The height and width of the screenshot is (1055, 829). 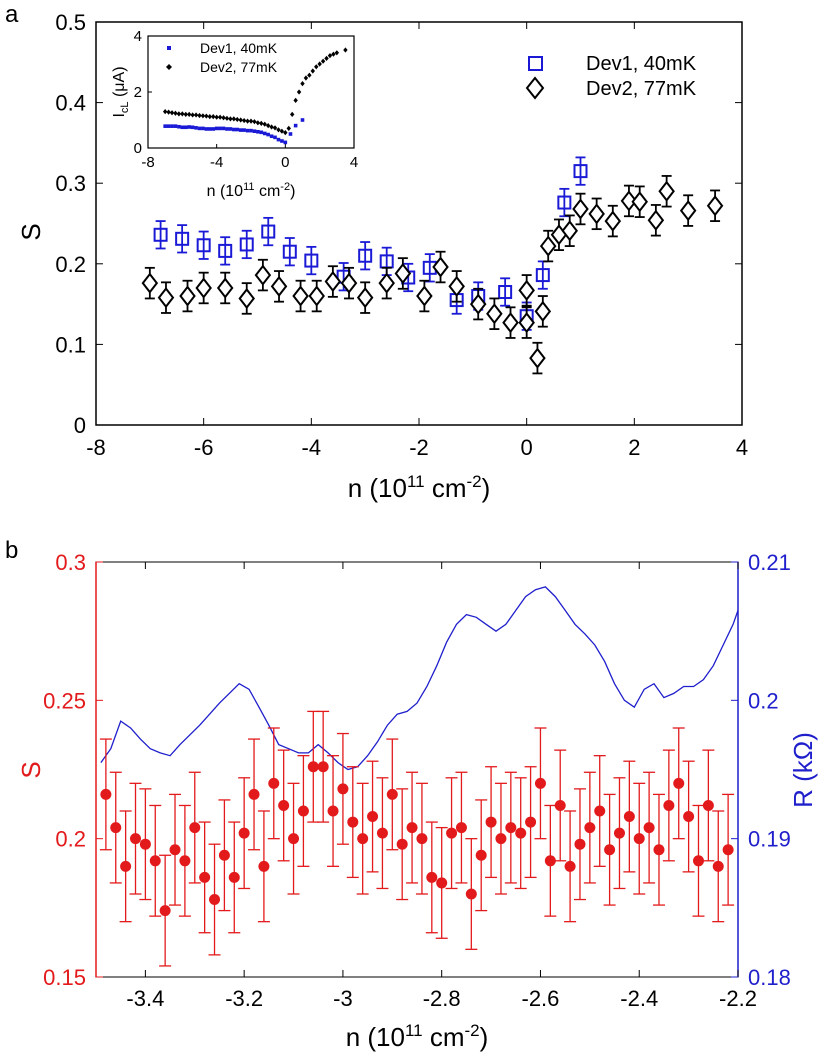 I want to click on panel-a-xtick-label: -2, so click(x=419, y=447).